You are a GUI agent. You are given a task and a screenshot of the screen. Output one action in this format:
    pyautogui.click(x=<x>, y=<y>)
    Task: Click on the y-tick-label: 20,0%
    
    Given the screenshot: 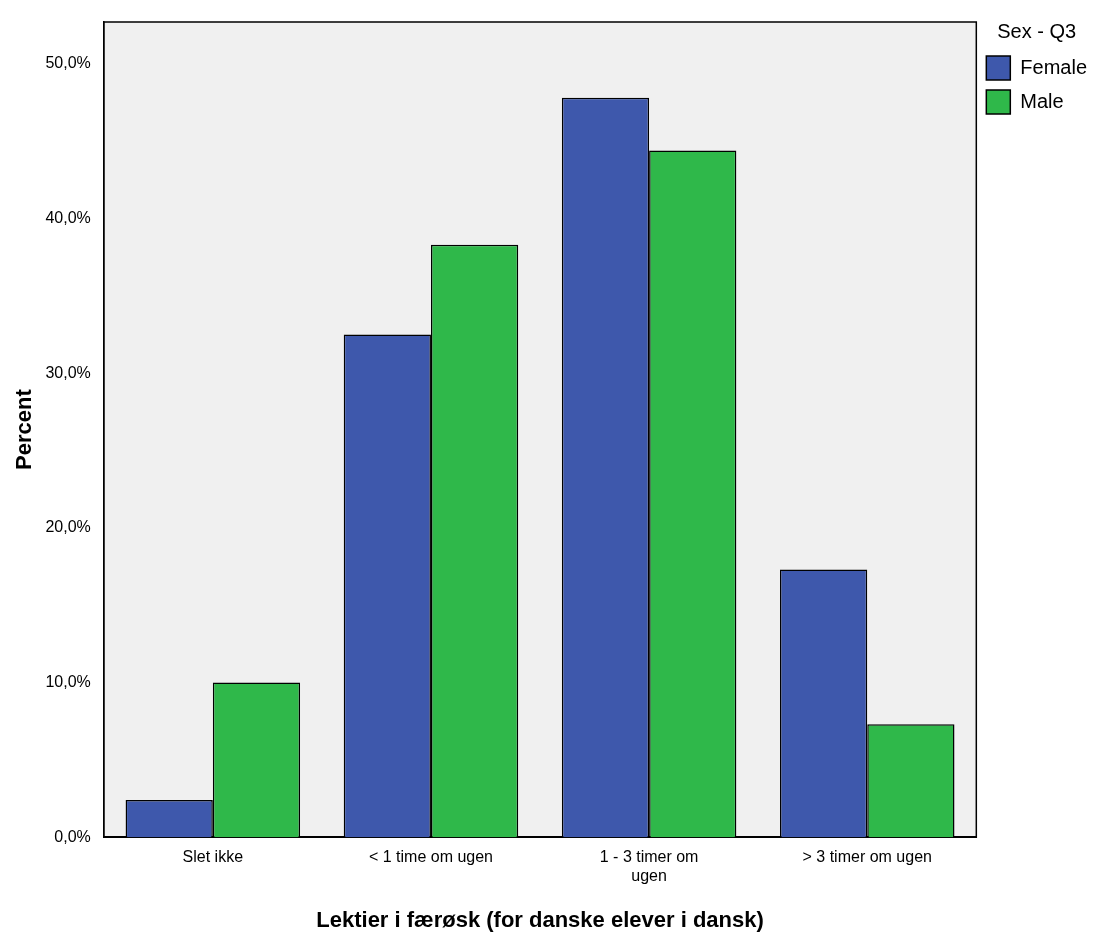 What is the action you would take?
    pyautogui.click(x=68, y=527)
    